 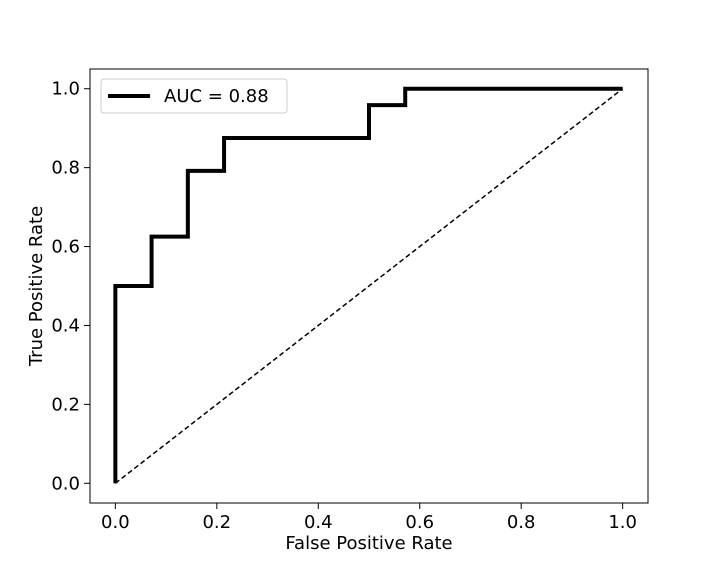 I want to click on legend-box, so click(x=194, y=96).